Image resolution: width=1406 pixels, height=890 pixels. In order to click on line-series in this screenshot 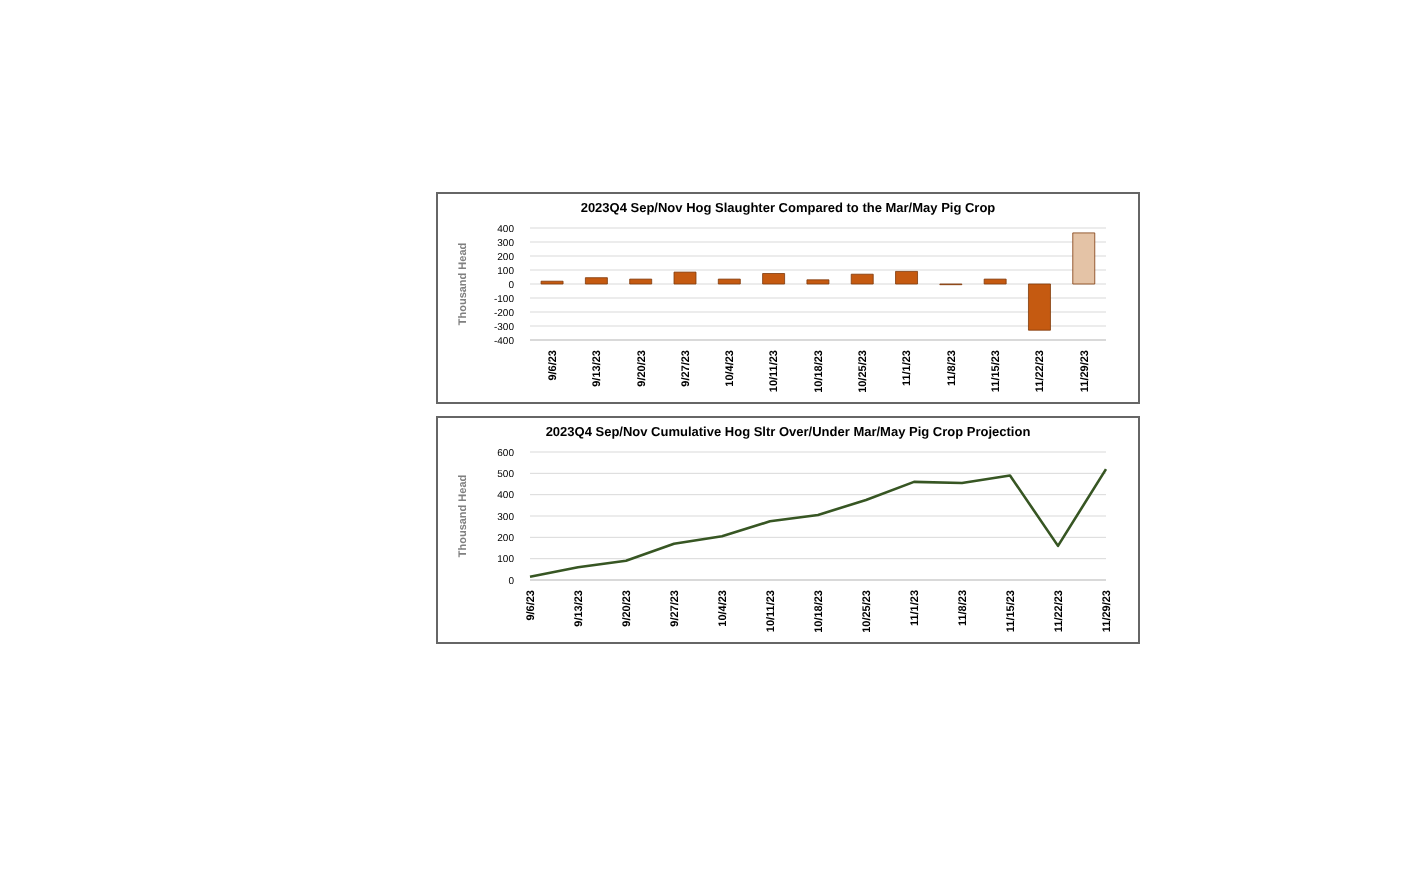, I will do `click(818, 523)`.